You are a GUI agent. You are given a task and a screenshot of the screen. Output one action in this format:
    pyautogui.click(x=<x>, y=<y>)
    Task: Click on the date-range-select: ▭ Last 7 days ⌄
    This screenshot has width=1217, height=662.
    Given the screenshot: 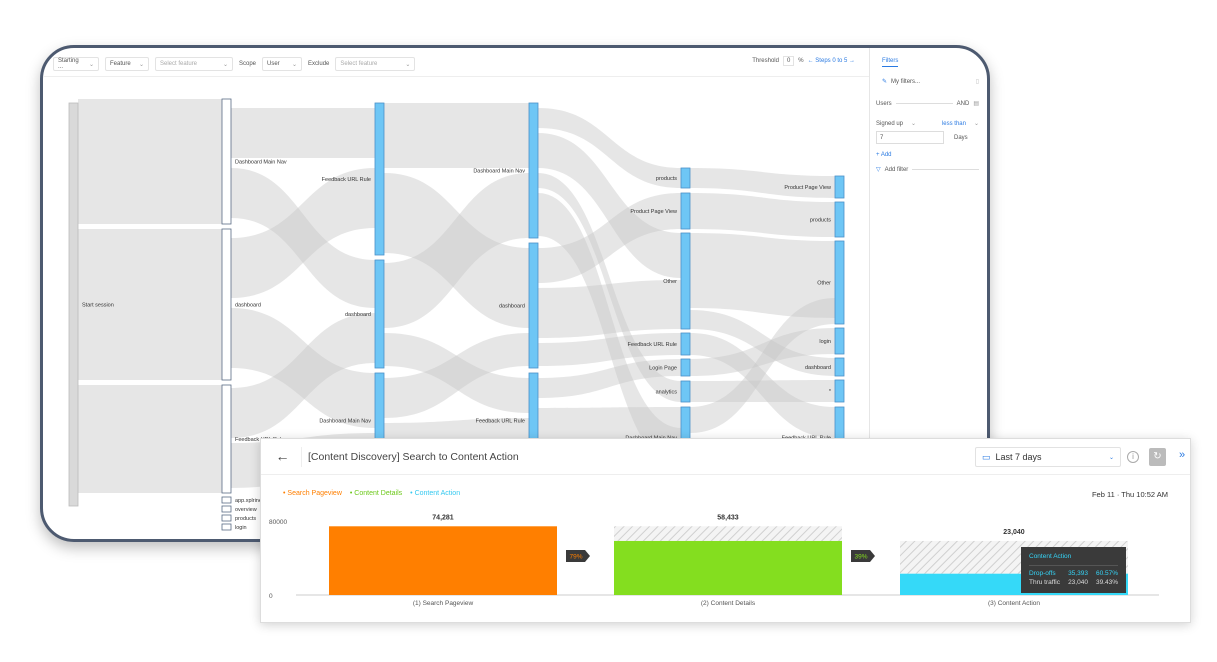 What is the action you would take?
    pyautogui.click(x=1048, y=457)
    